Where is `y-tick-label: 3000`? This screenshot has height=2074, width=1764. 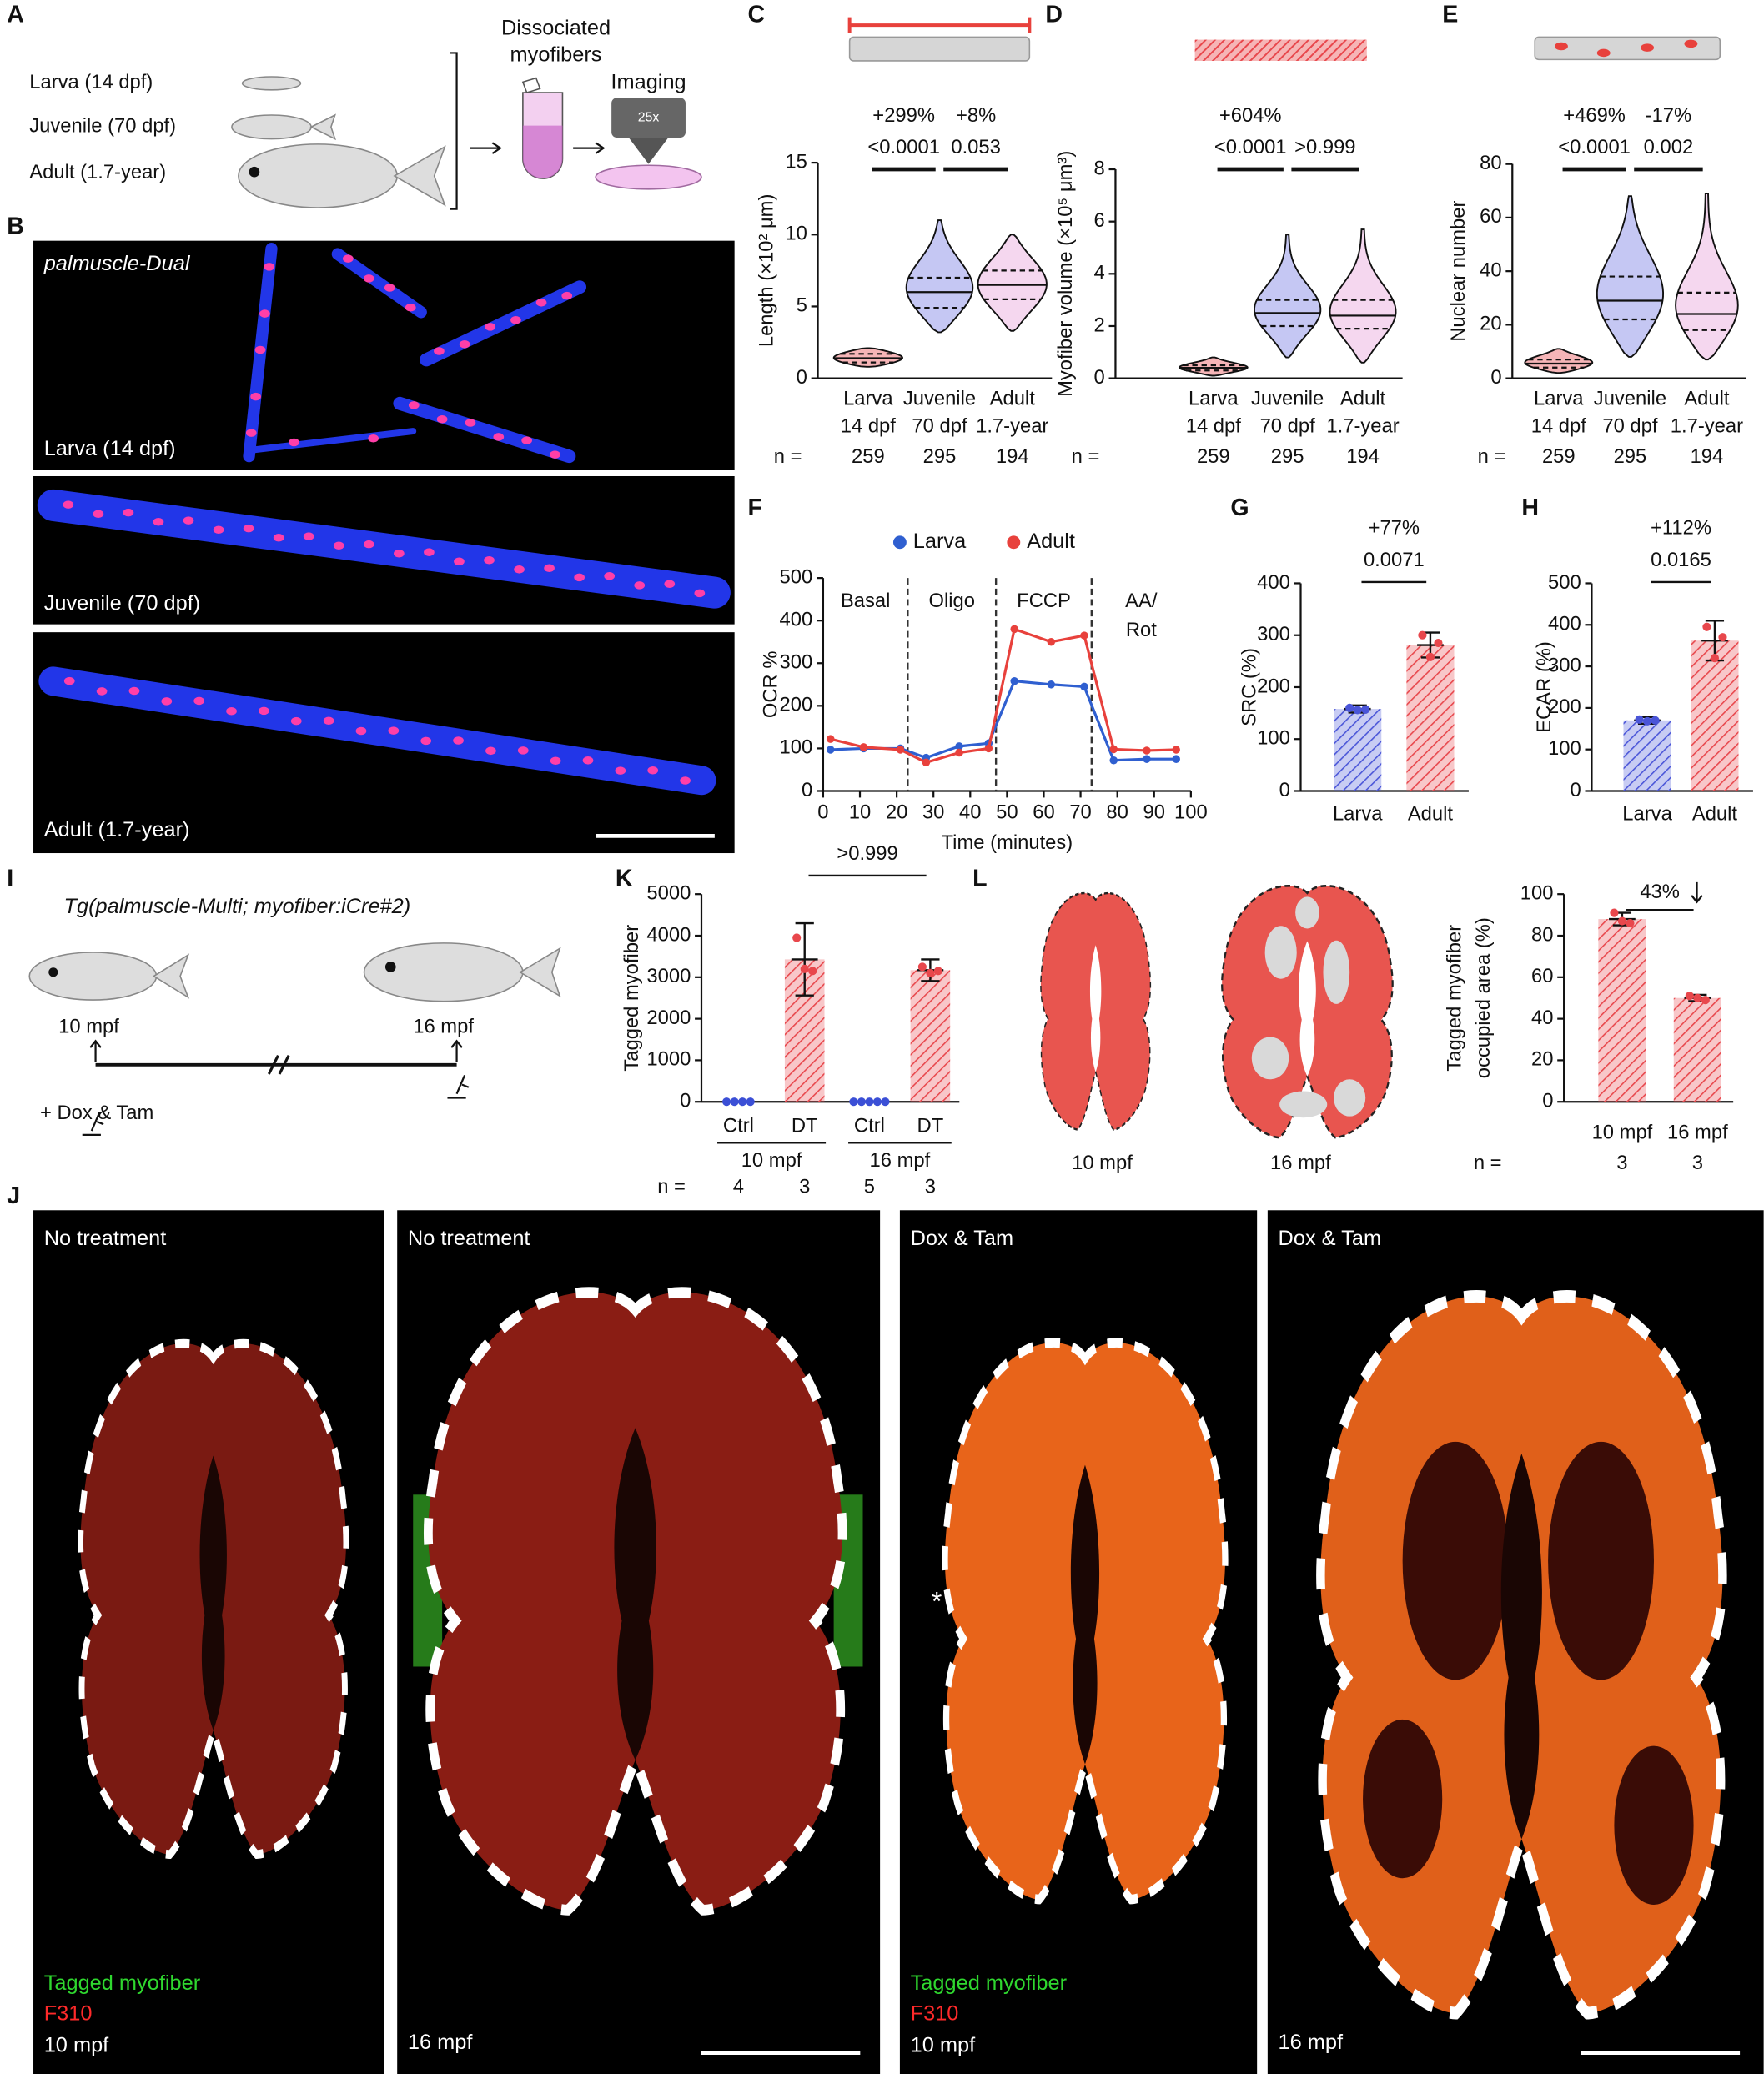
y-tick-label: 3000 is located at coordinates (668, 976).